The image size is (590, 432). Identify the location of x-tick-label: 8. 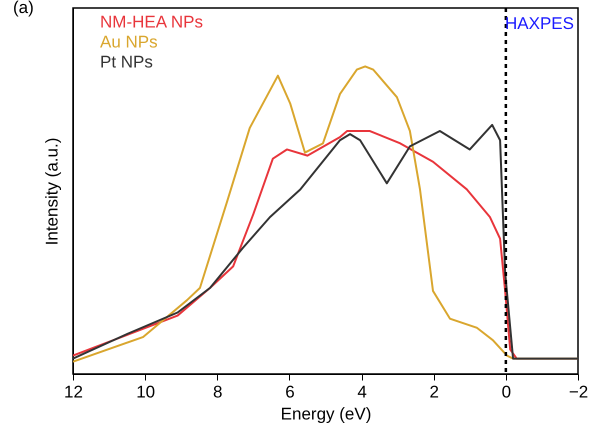
(218, 392).